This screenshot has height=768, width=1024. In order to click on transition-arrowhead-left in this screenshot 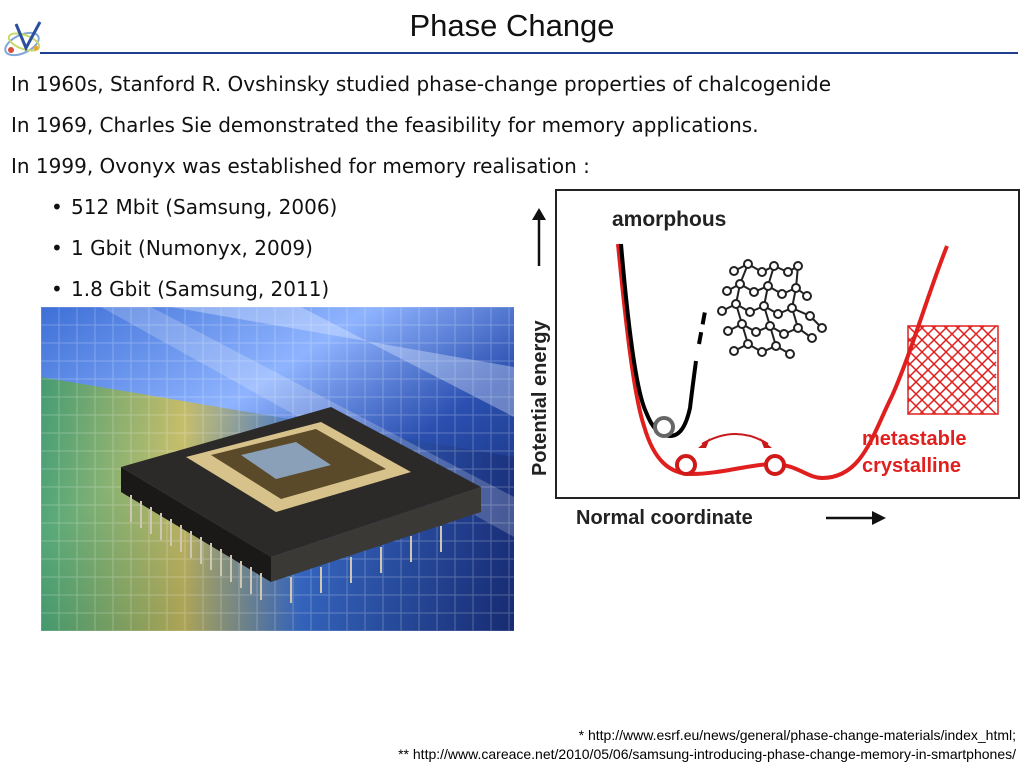, I will do `click(704, 443)`.